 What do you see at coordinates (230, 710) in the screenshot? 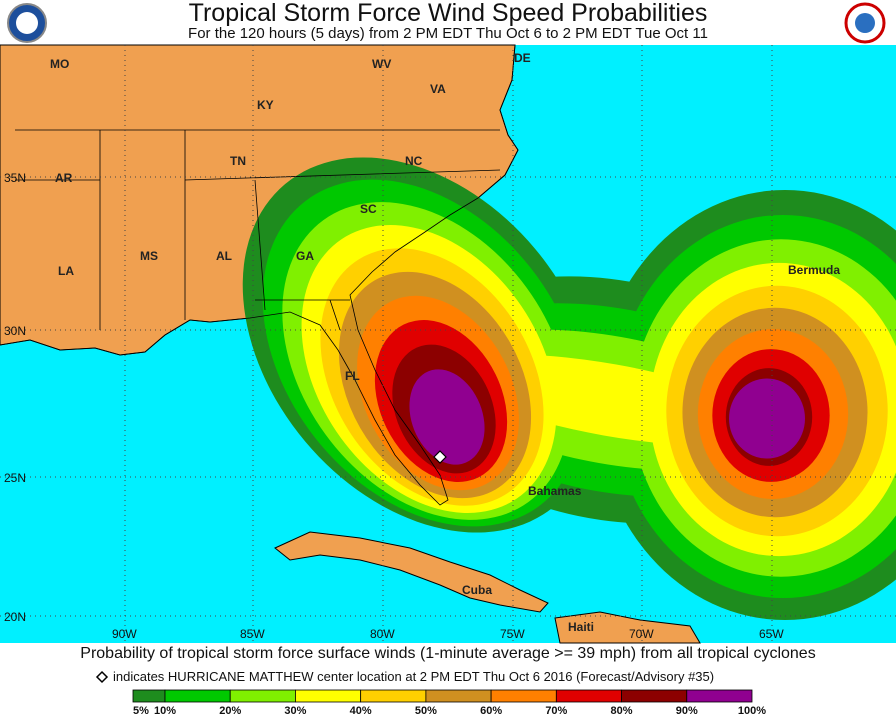
I see `legend-label: 20%` at bounding box center [230, 710].